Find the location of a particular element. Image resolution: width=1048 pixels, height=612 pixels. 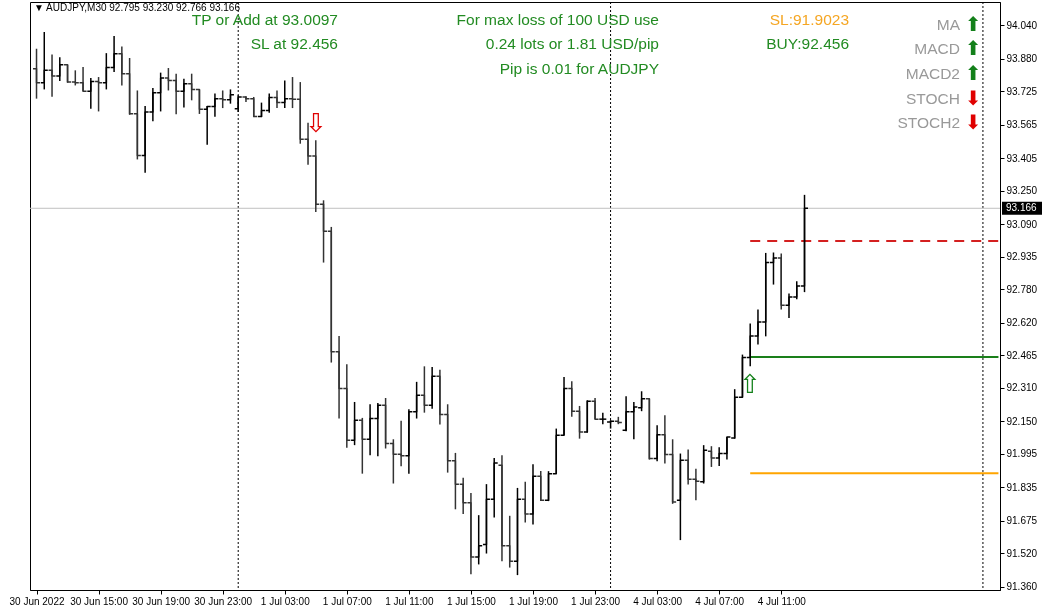

x-tick-label: 1 Jul 15:00 is located at coordinates (471, 601).